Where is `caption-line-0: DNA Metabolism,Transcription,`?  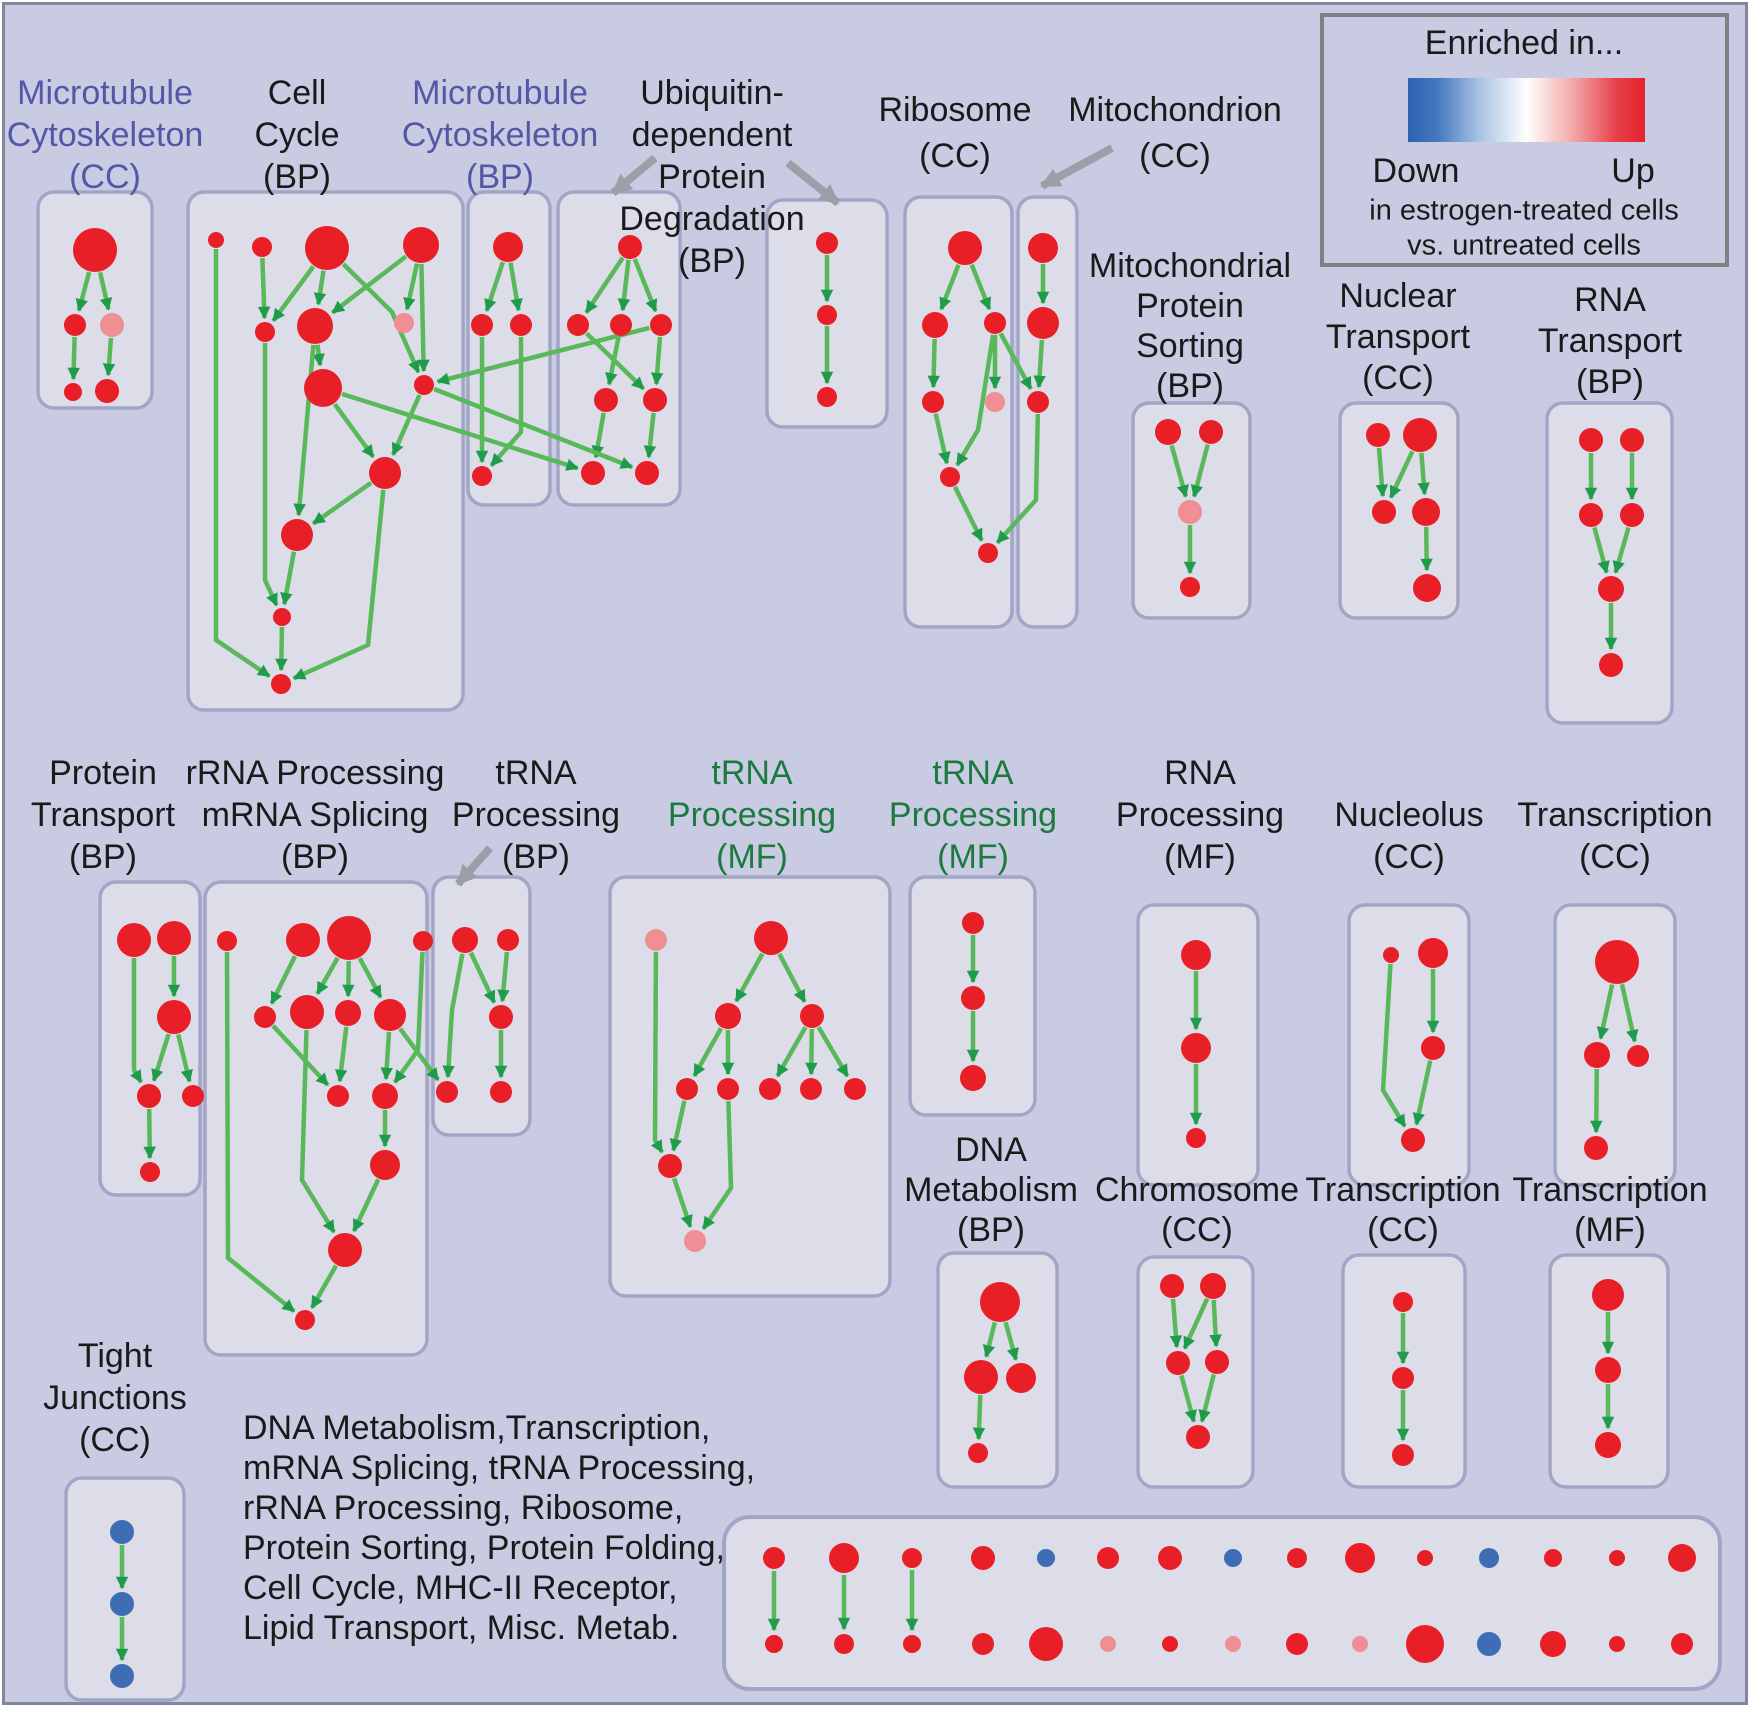
caption-line-0: DNA Metabolism,Transcription, is located at coordinates (476, 1428).